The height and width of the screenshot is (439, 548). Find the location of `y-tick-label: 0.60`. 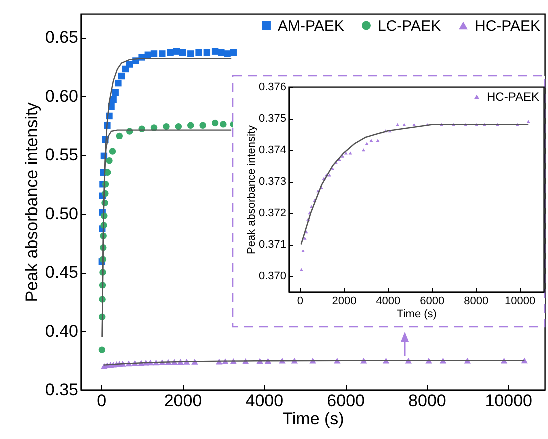

y-tick-label: 0.60 is located at coordinates (61, 96).